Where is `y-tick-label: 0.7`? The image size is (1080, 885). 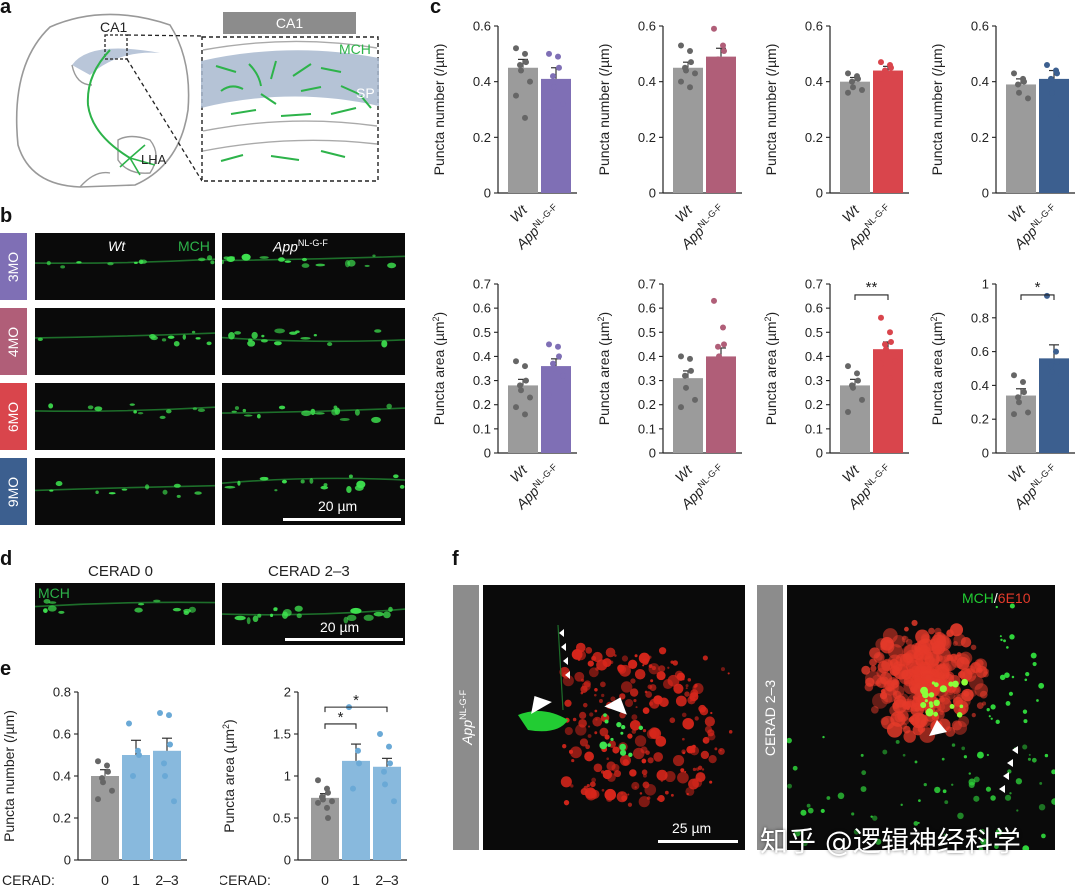 y-tick-label: 0.7 is located at coordinates (647, 284).